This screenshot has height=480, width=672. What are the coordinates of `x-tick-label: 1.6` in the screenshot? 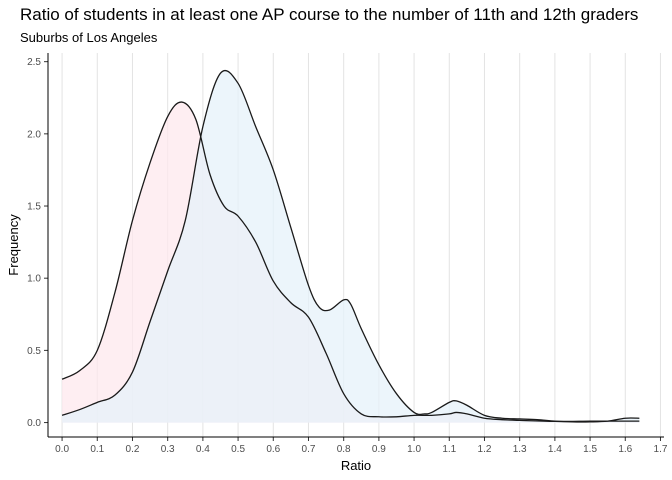 It's located at (625, 449).